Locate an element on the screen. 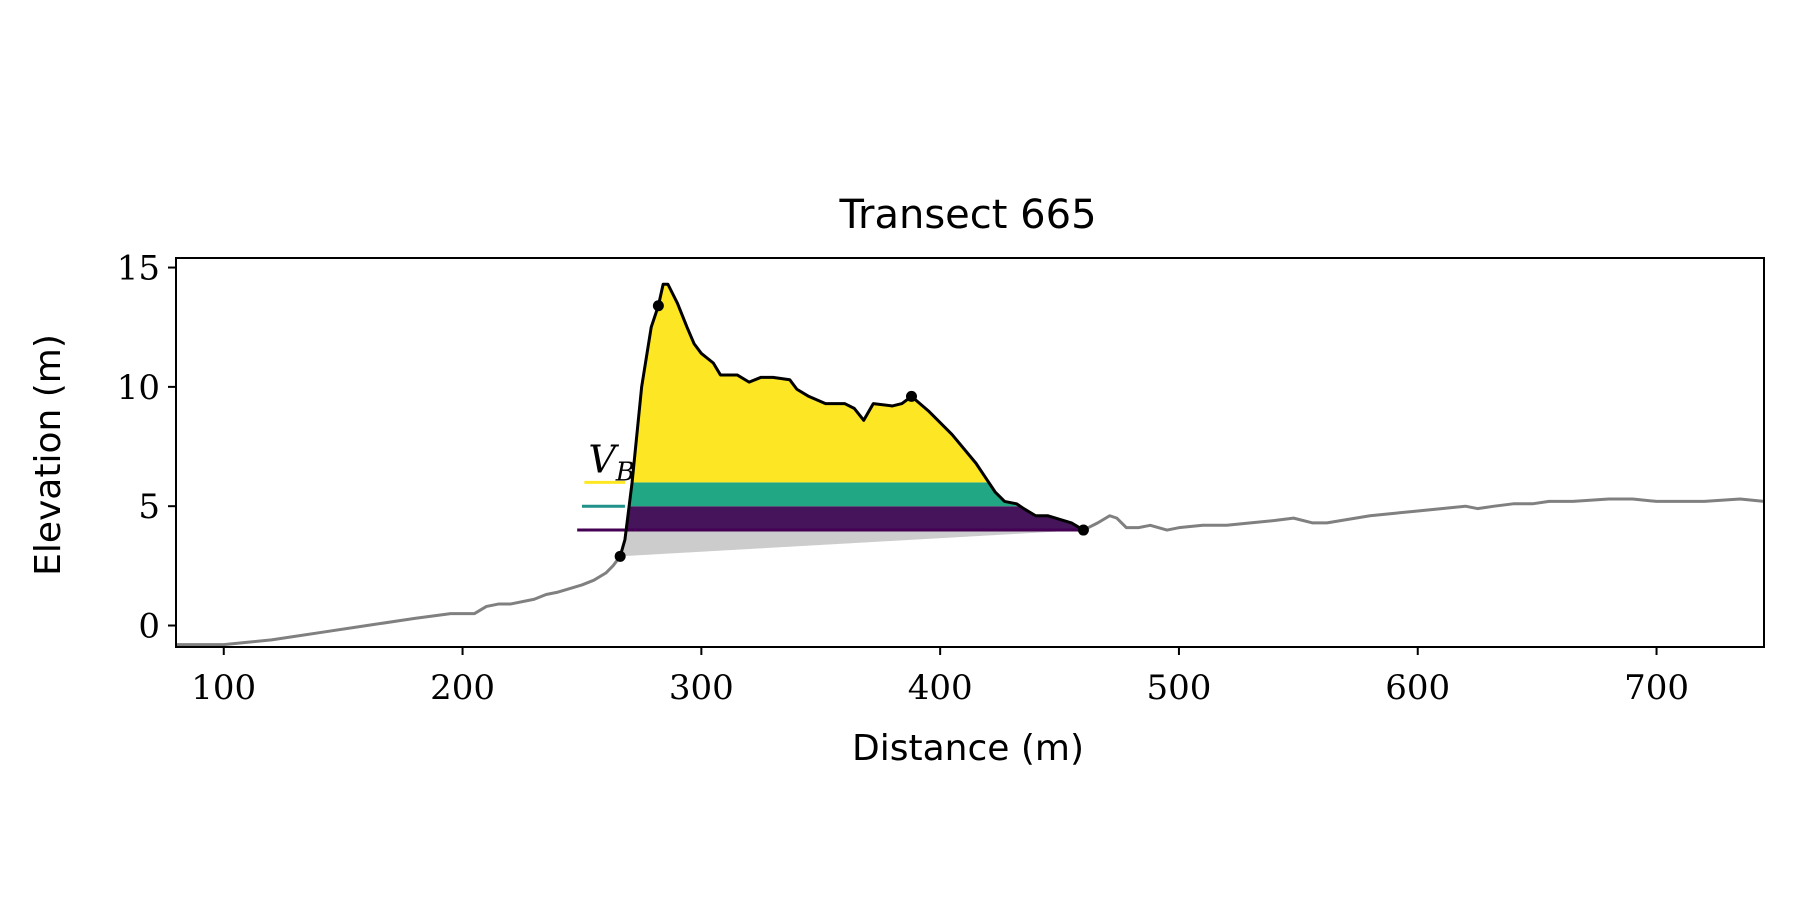 This screenshot has width=1800, height=900. x-tick-label: 400 is located at coordinates (940, 688).